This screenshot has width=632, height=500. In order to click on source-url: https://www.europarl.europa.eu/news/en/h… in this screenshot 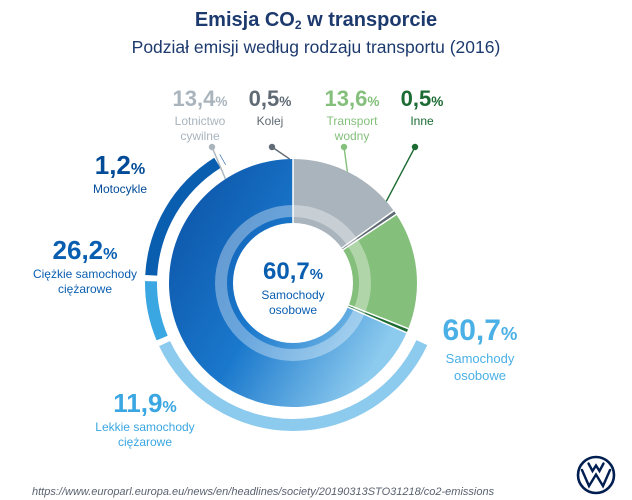, I will do `click(263, 492)`.